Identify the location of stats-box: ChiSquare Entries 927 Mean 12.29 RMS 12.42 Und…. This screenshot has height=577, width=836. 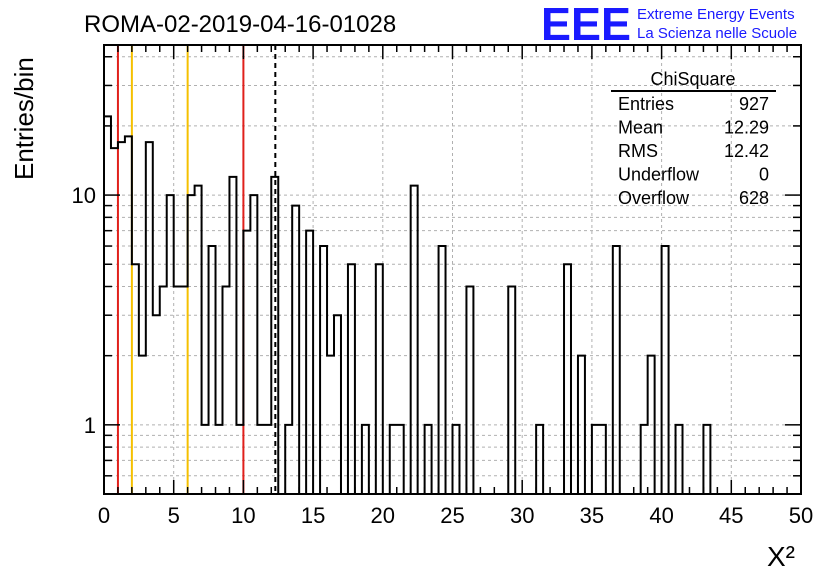
(693, 138).